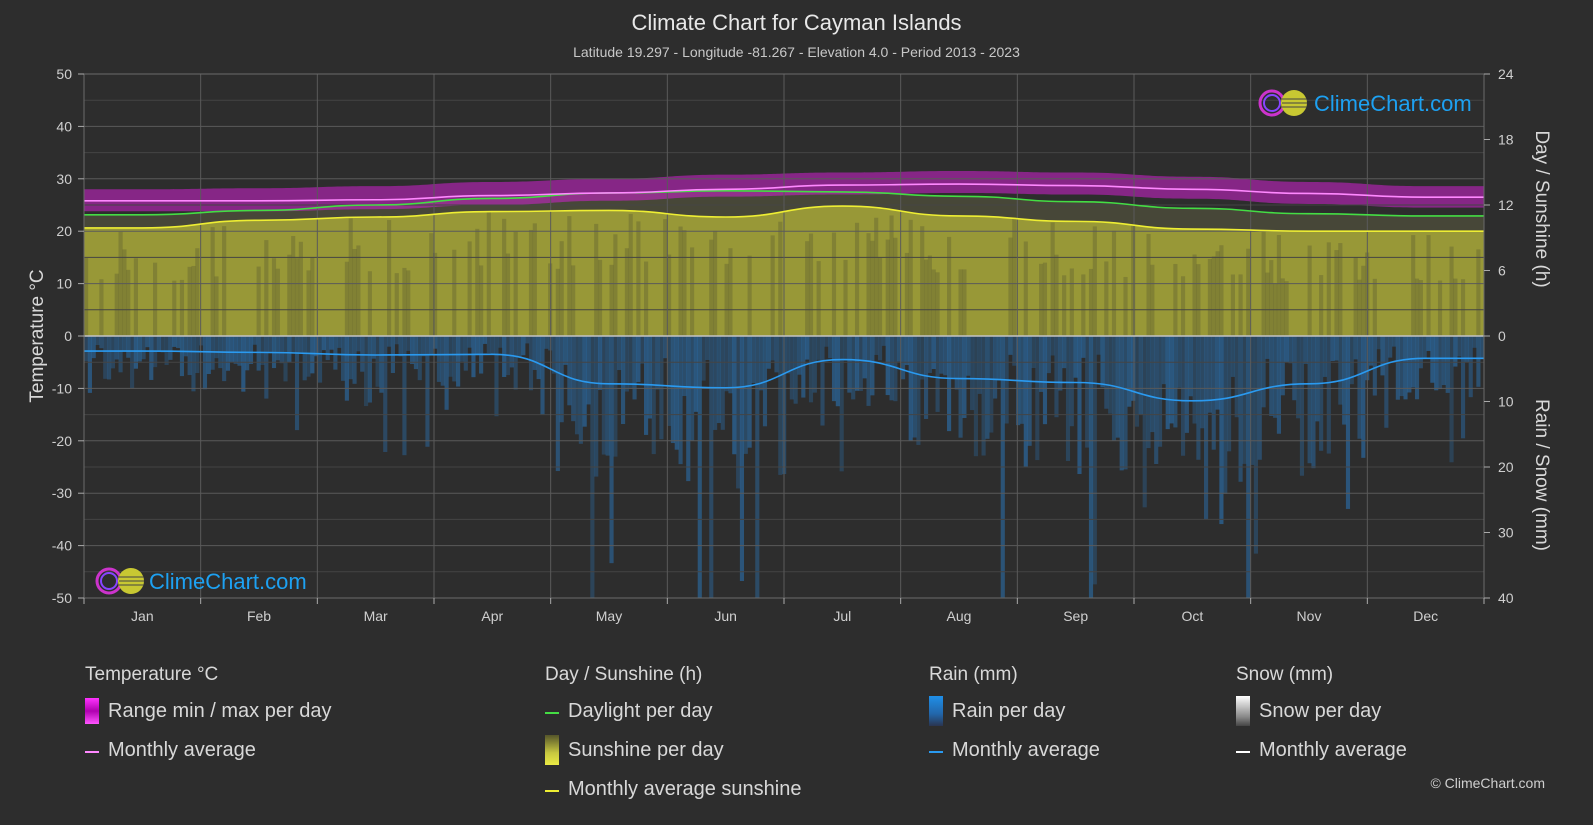 This screenshot has height=825, width=1593. What do you see at coordinates (1506, 74) in the screenshot?
I see `y2-tick-label: 24` at bounding box center [1506, 74].